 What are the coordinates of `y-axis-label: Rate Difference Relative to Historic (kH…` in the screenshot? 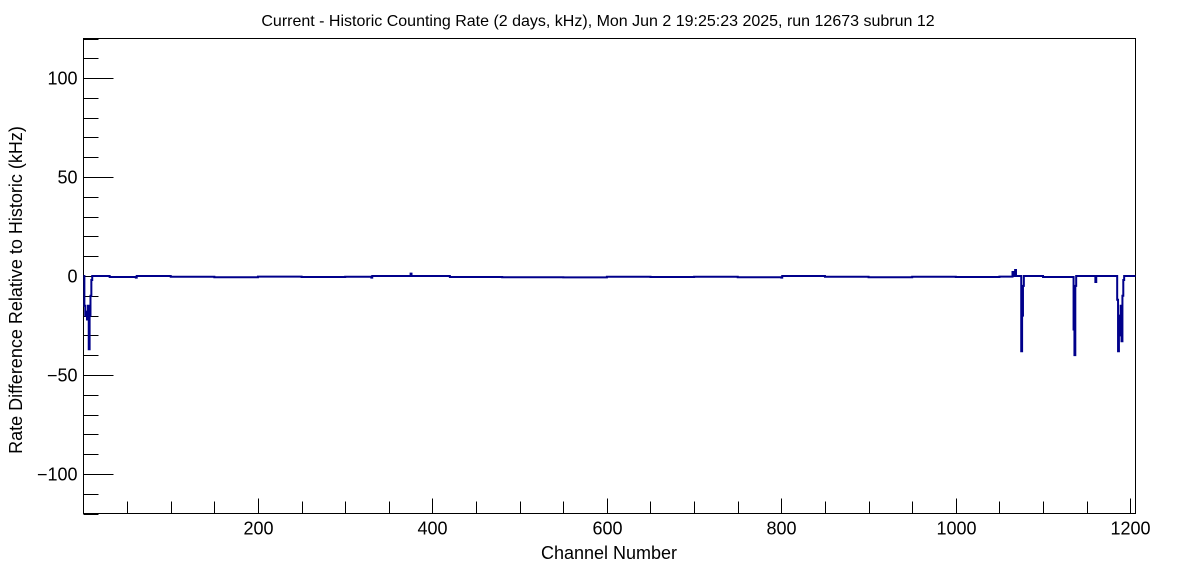 It's located at (16, 290).